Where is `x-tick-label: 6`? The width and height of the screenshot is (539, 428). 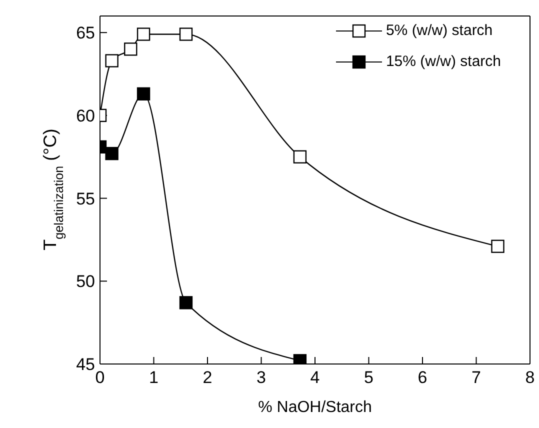
x-tick-label: 6 is located at coordinates (423, 378).